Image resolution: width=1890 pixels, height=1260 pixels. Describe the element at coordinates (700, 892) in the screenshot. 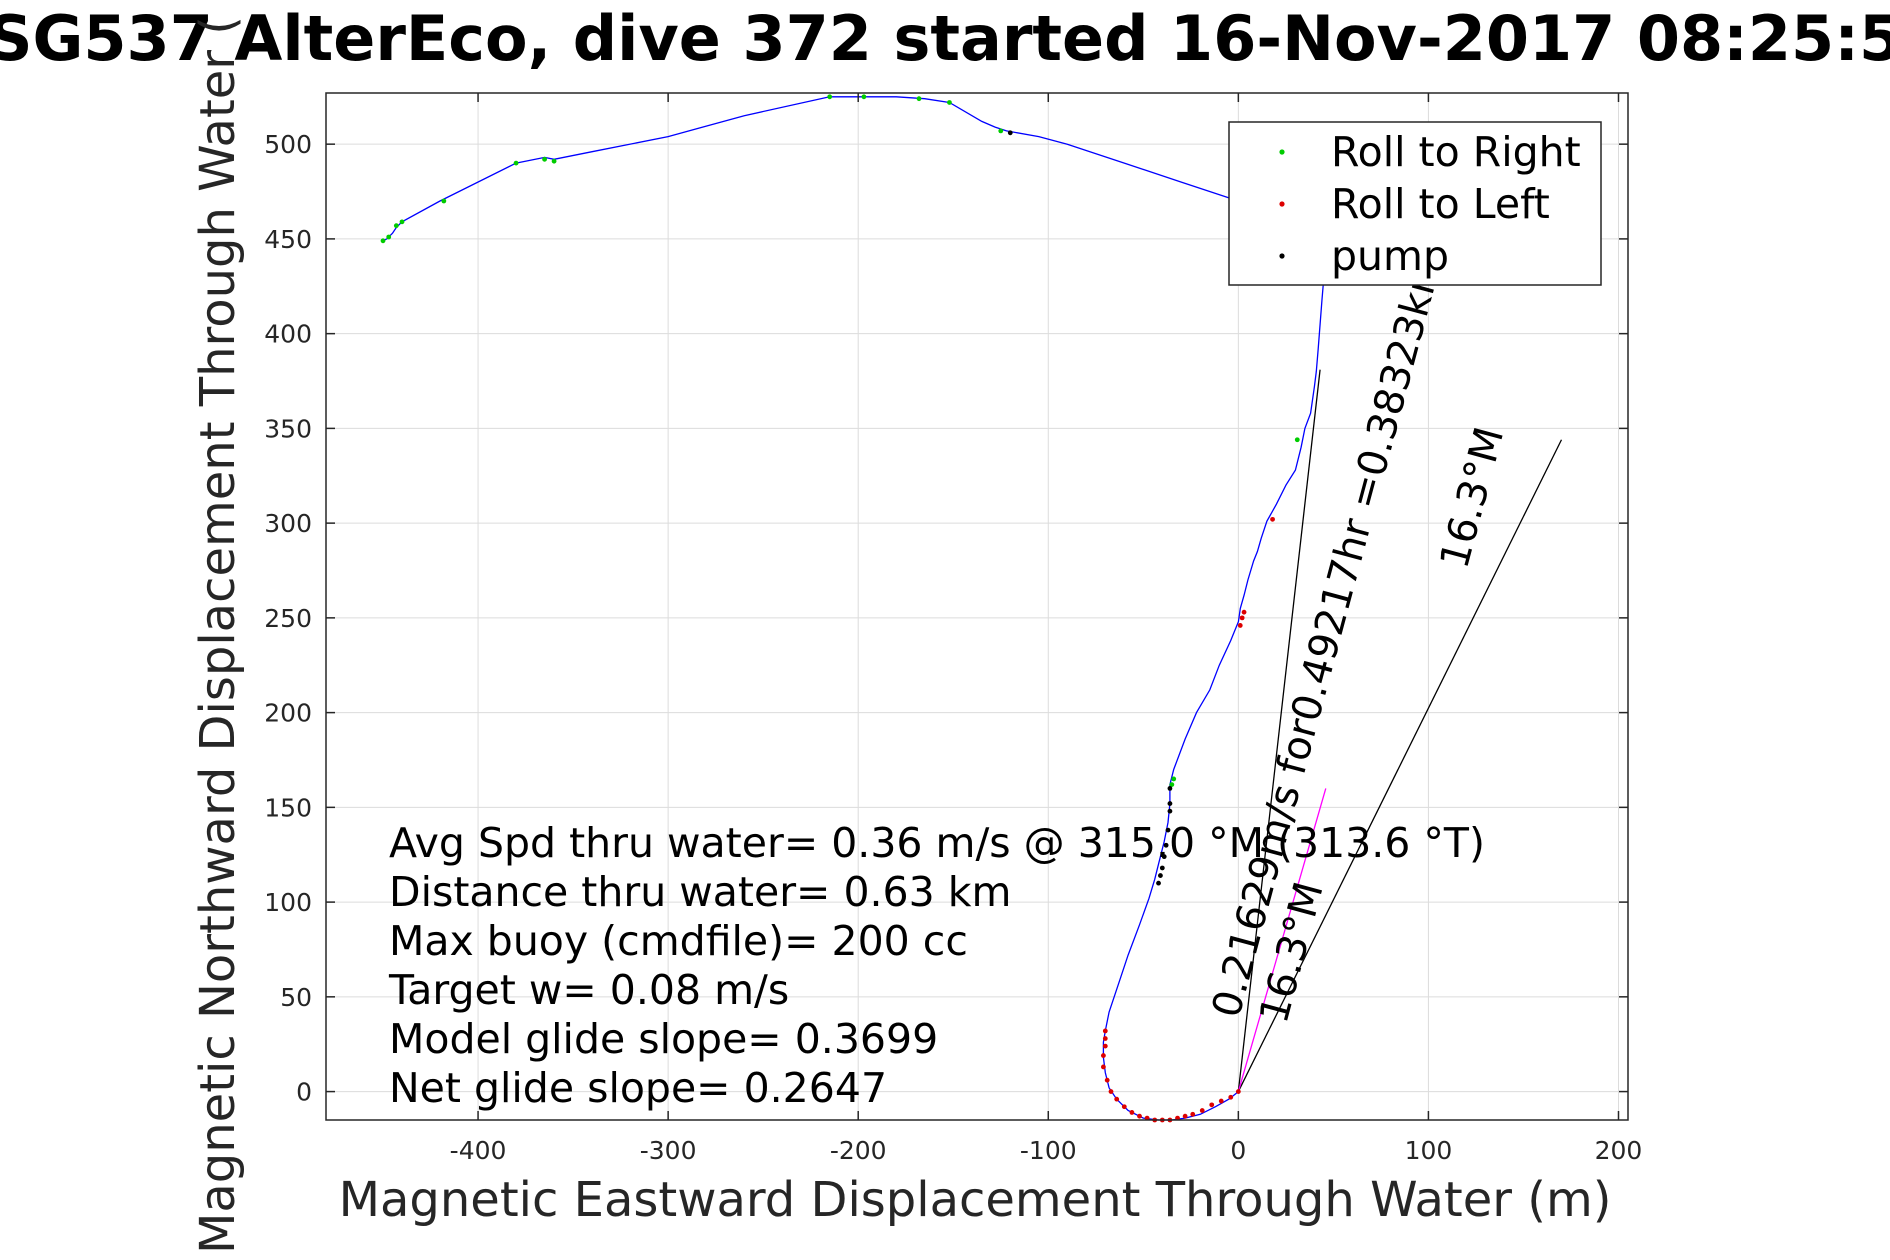

I see `stats-line: Distance thru water= 0.63 km` at that location.